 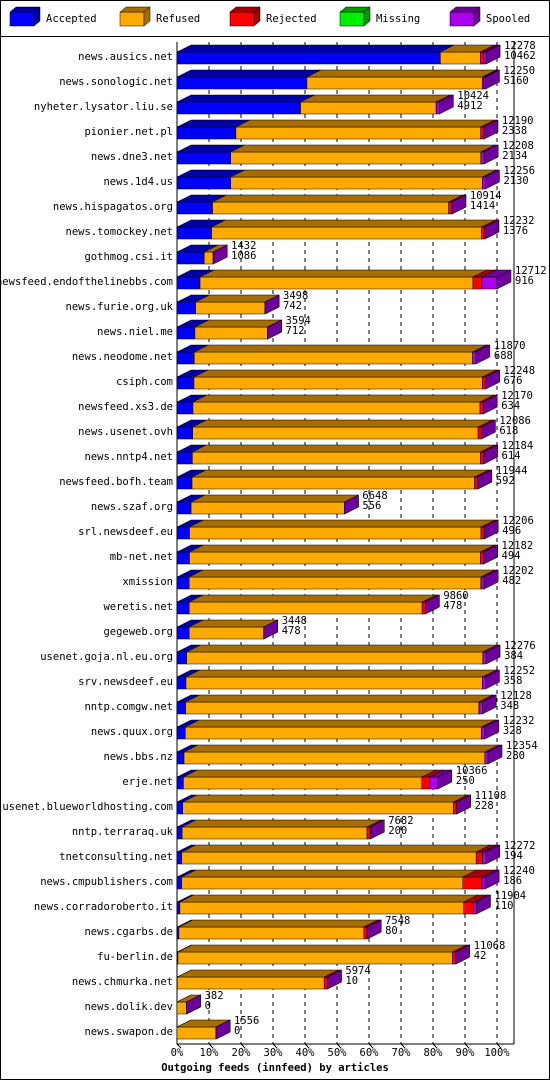 I want to click on y-tick-label: news.szaf.org, so click(x=132, y=507).